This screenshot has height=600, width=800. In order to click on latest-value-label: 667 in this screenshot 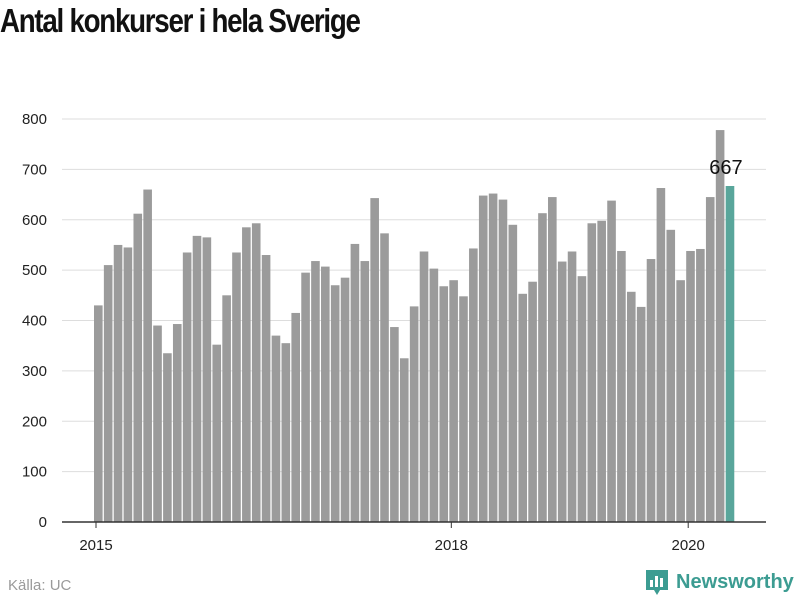, I will do `click(725, 168)`.